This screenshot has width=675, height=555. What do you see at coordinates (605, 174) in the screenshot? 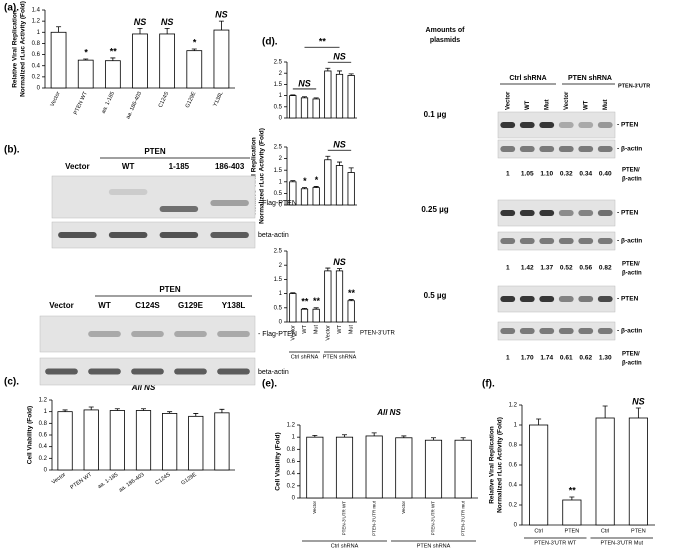
I see `ratio: 0.40` at bounding box center [605, 174].